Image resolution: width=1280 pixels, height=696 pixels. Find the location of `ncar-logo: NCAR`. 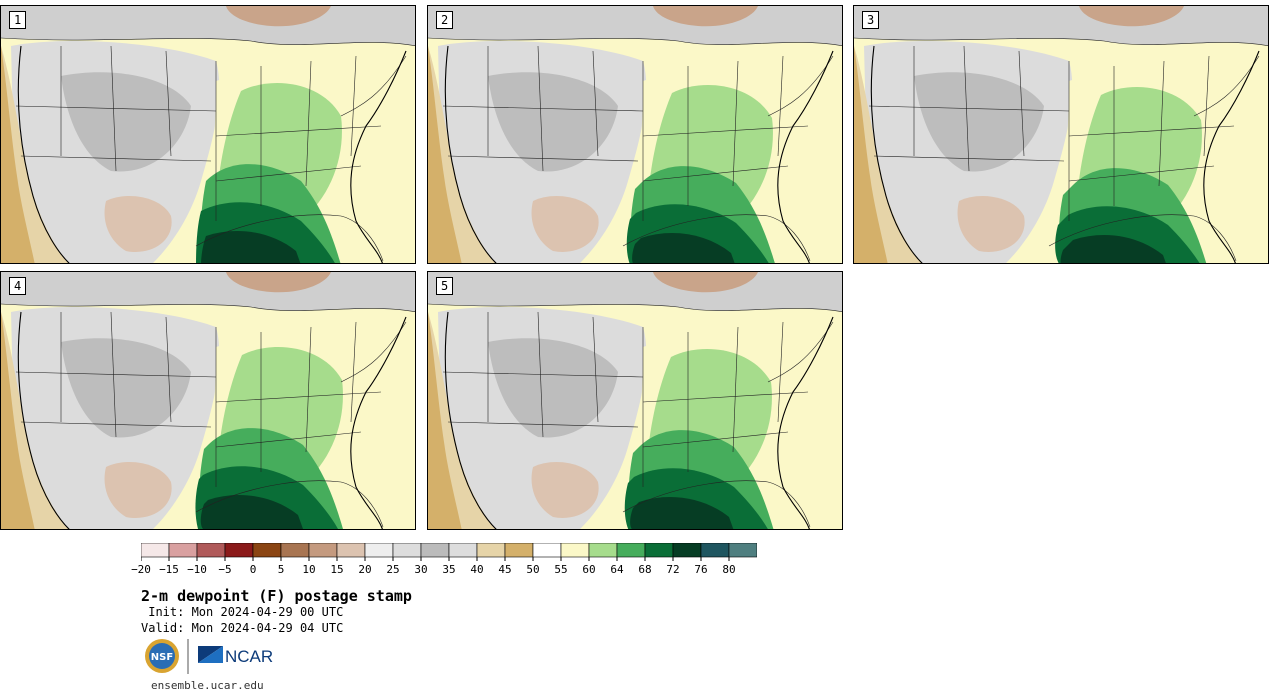

ncar-logo: NCAR is located at coordinates (235, 656).